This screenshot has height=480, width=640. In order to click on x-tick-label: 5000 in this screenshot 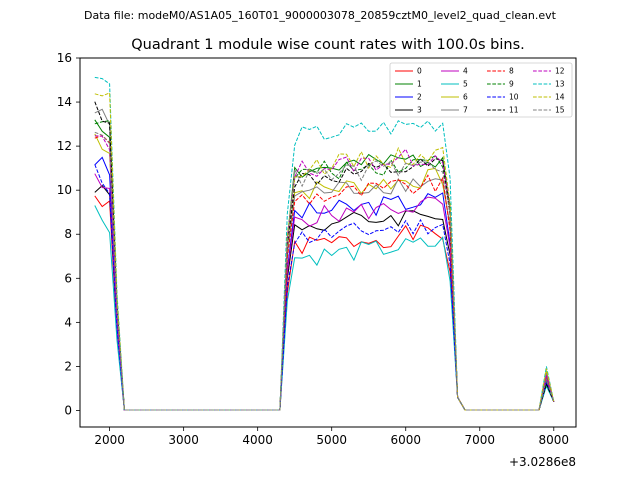, I will do `click(331, 440)`.